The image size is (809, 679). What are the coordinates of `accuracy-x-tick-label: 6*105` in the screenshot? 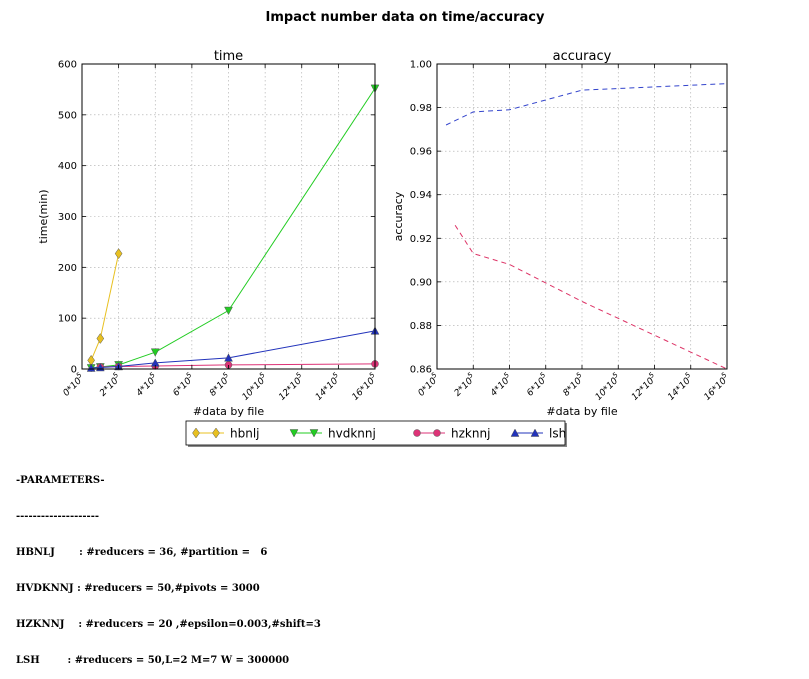 It's located at (537, 385).